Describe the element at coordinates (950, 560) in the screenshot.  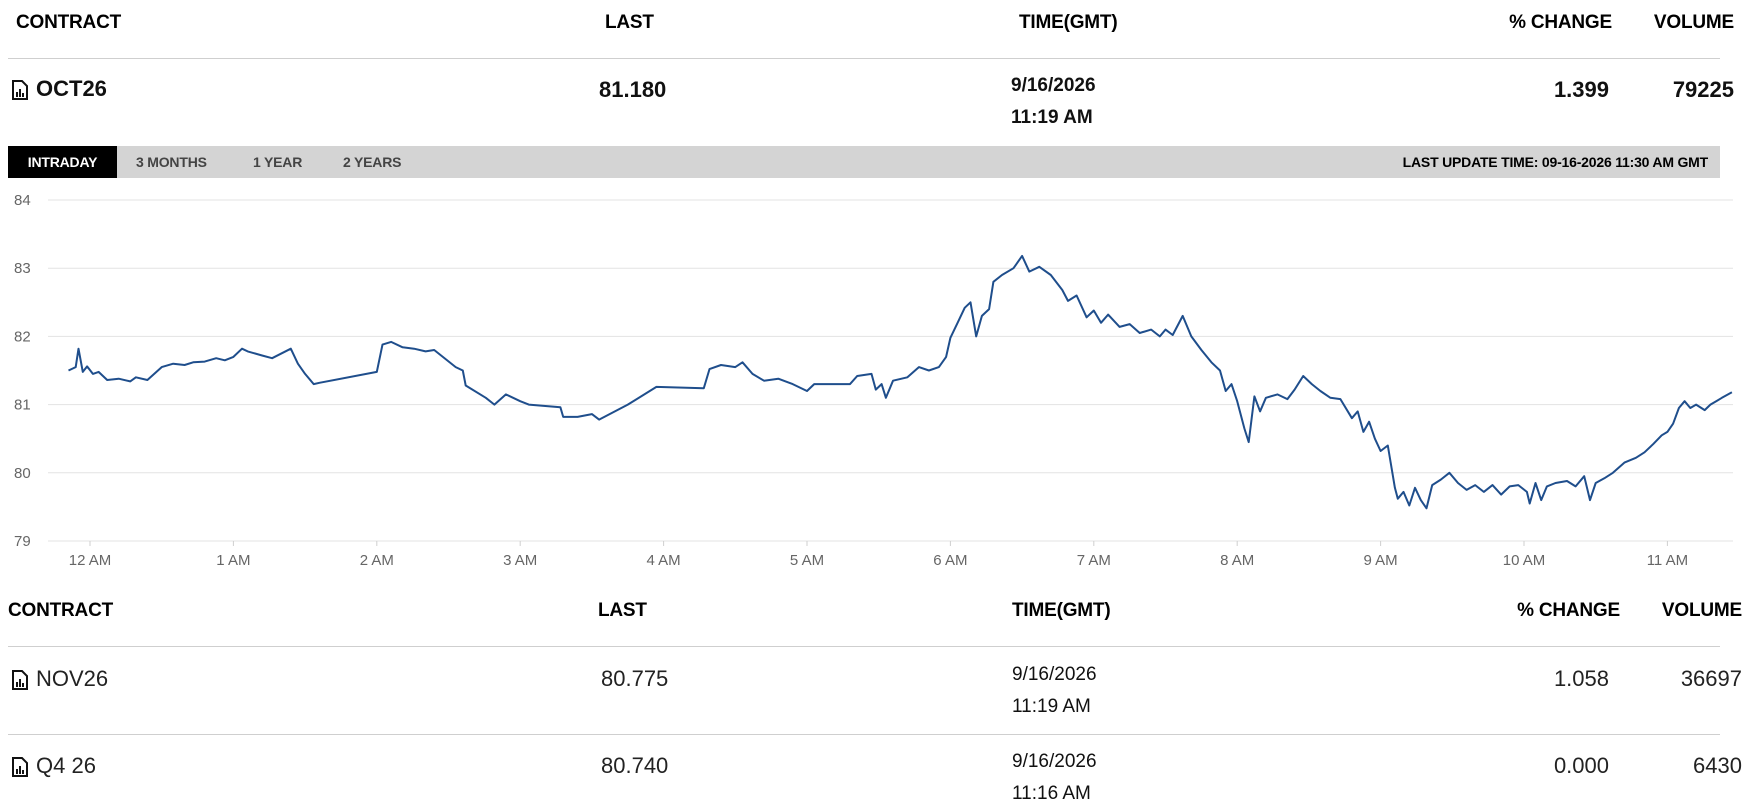
I see `x-tick-label: 6 AM` at that location.